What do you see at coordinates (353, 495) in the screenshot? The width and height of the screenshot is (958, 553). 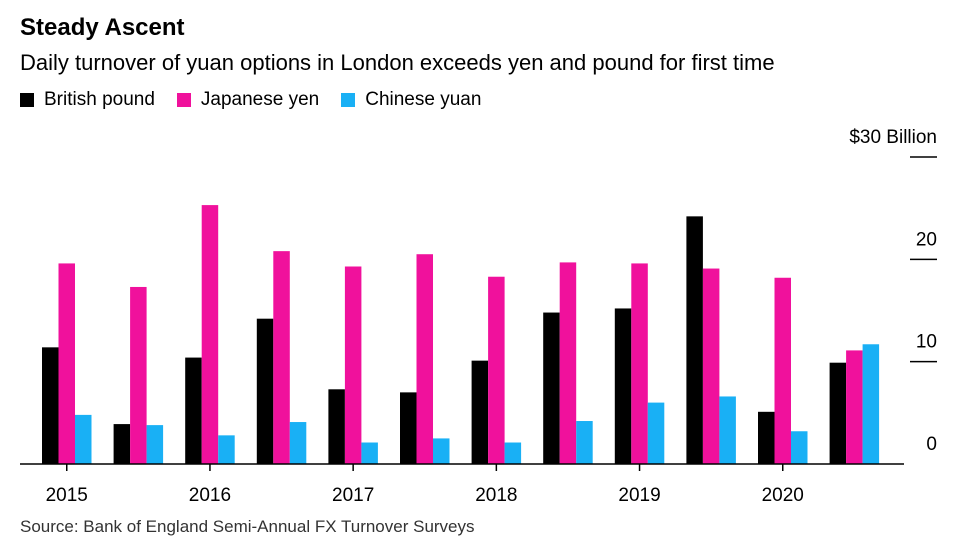 I see `x-tick-label: 2017` at bounding box center [353, 495].